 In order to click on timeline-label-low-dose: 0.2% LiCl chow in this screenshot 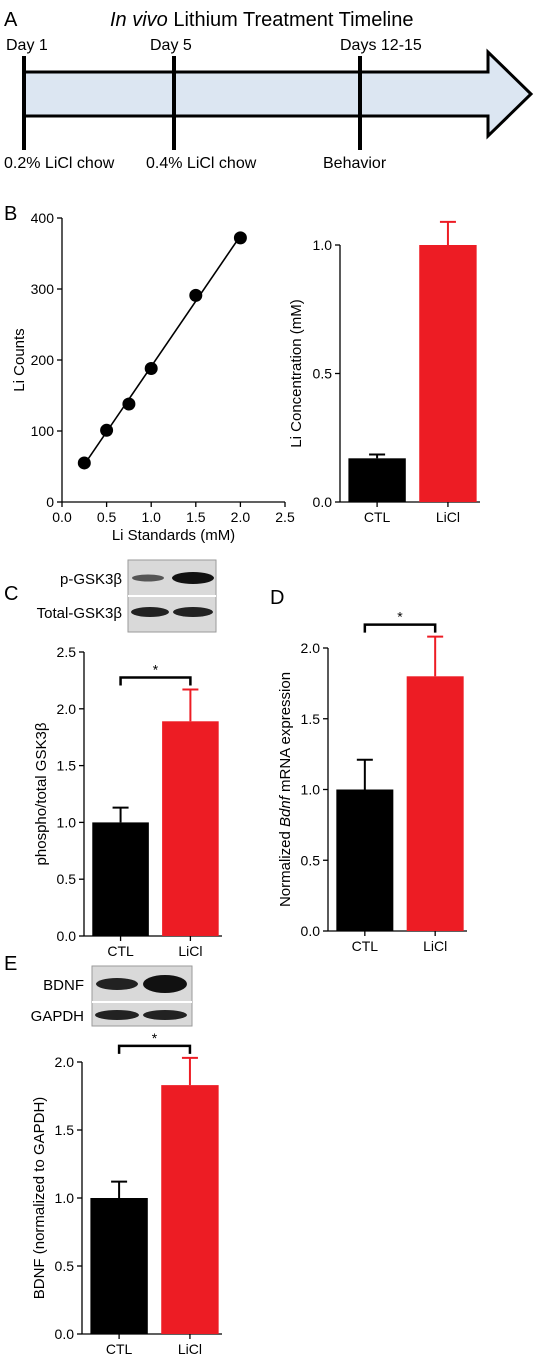, I will do `click(59, 163)`.